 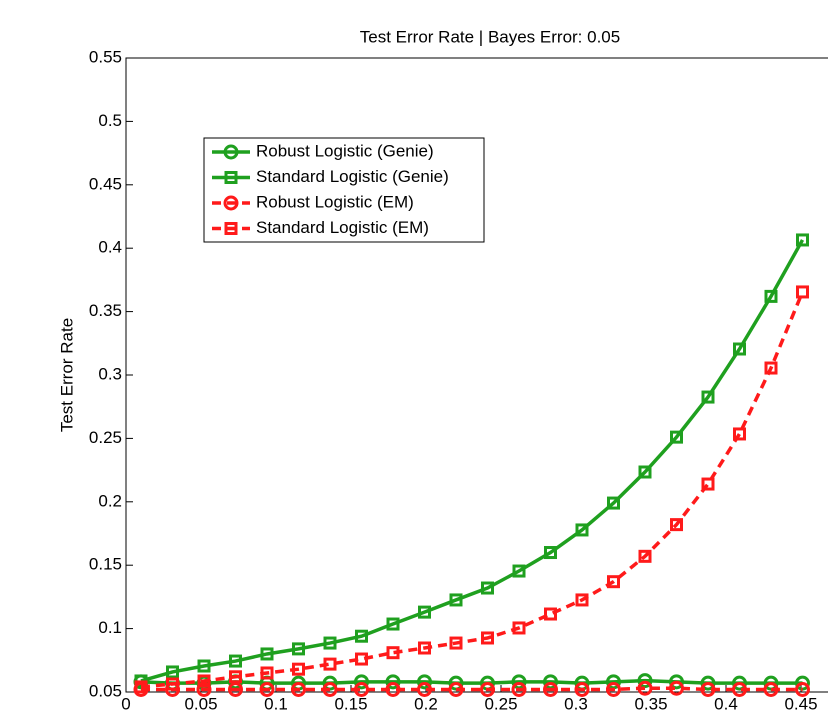 What do you see at coordinates (650, 703) in the screenshot?
I see `x-tick-label: 0.35` at bounding box center [650, 703].